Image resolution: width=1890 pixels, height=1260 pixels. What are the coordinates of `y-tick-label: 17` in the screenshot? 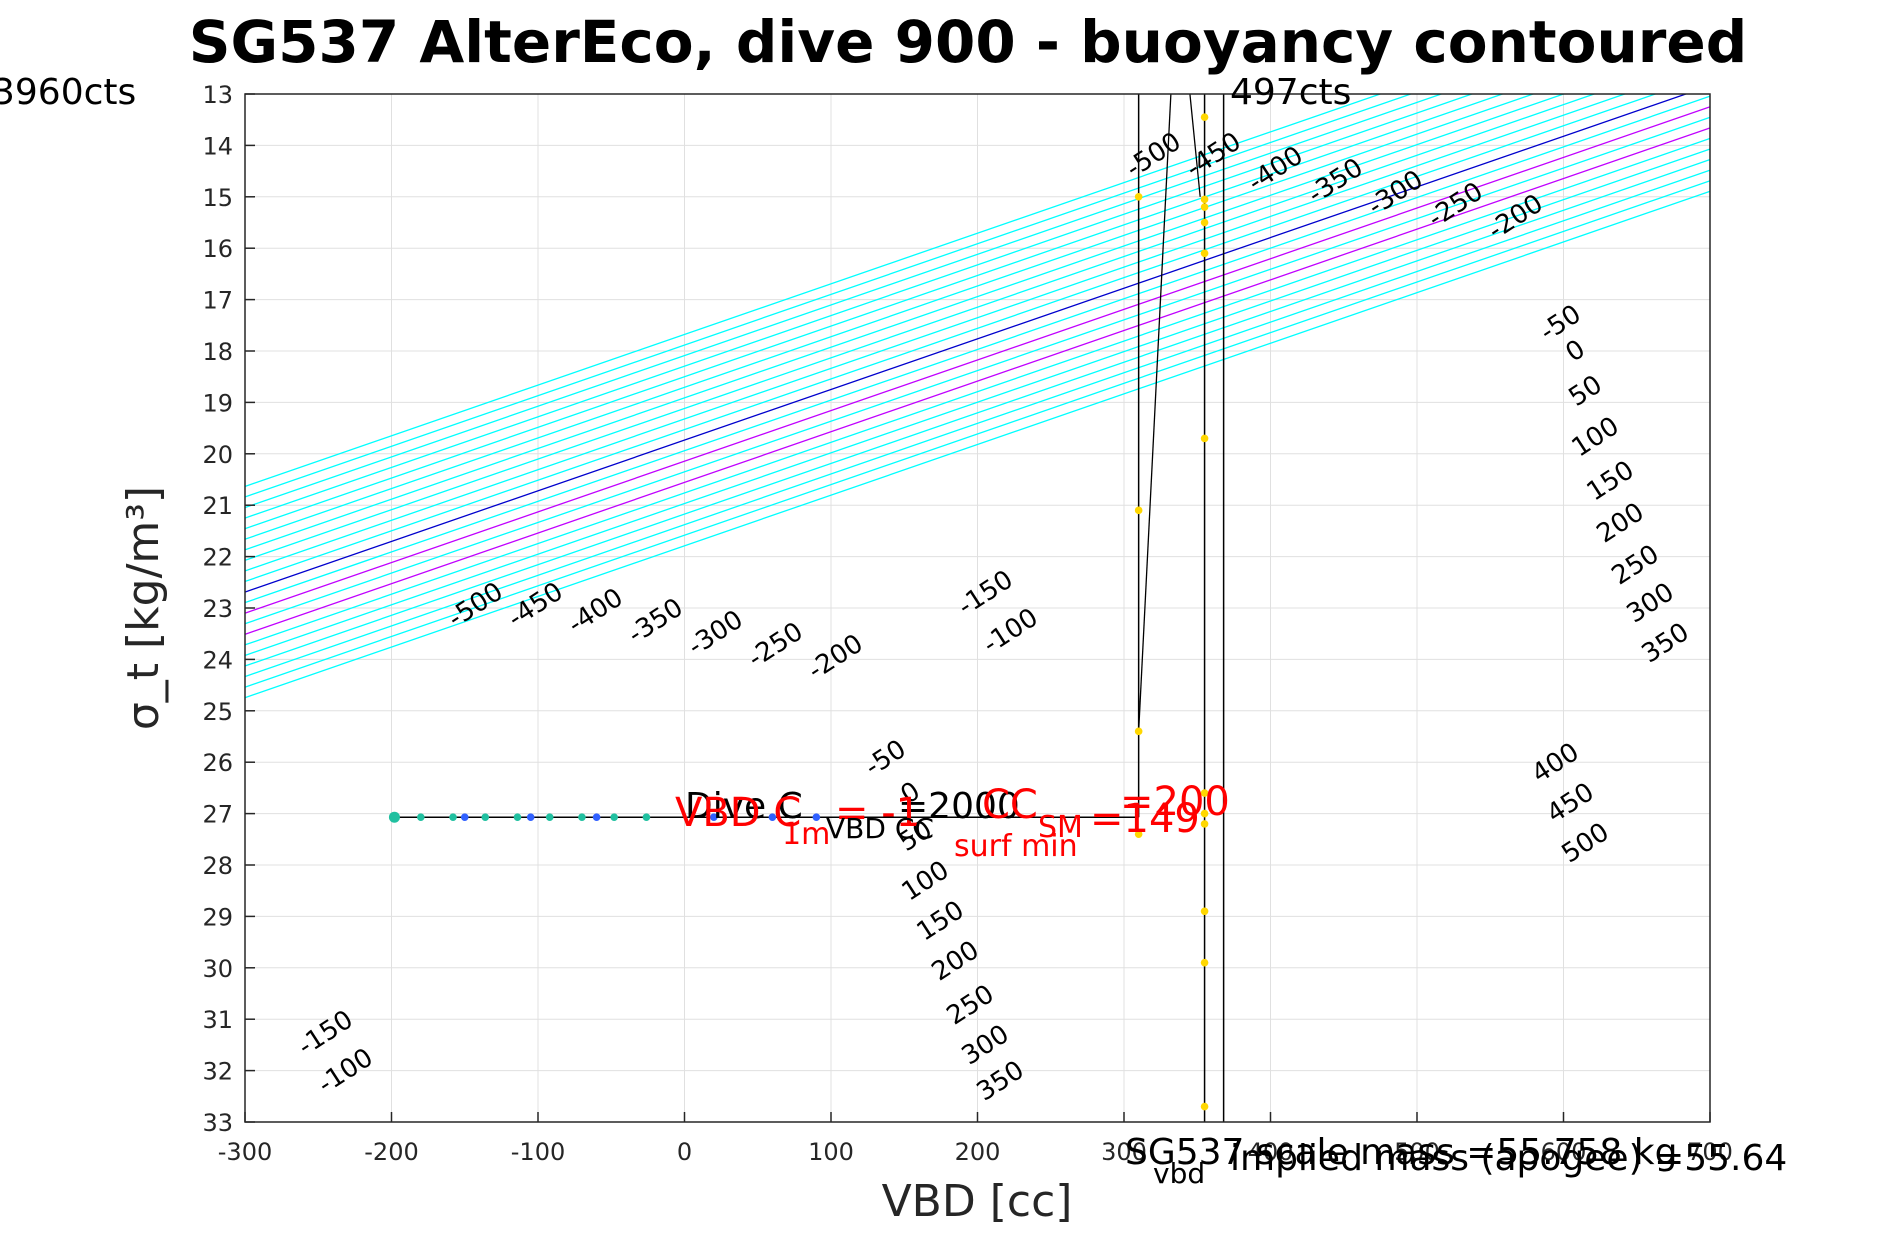 It's located at (217, 301).